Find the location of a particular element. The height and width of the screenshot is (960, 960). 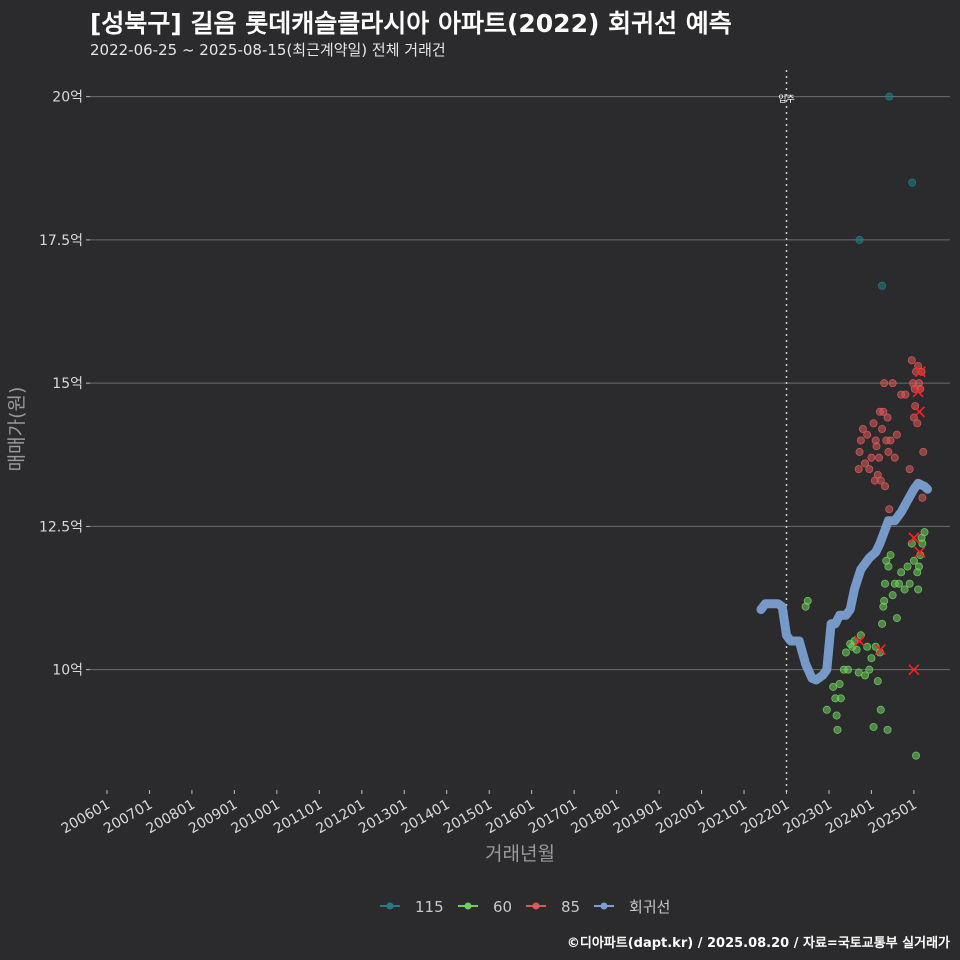

regression-path is located at coordinates (844, 581).